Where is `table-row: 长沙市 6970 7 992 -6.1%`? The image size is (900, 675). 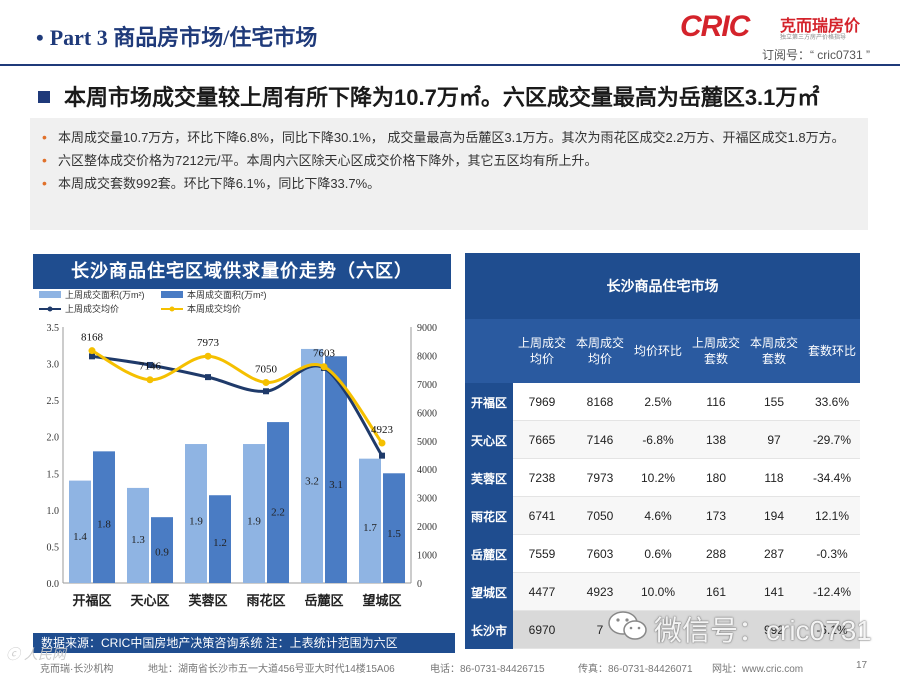 table-row: 长沙市 6970 7 992 -6.1% is located at coordinates (662, 630).